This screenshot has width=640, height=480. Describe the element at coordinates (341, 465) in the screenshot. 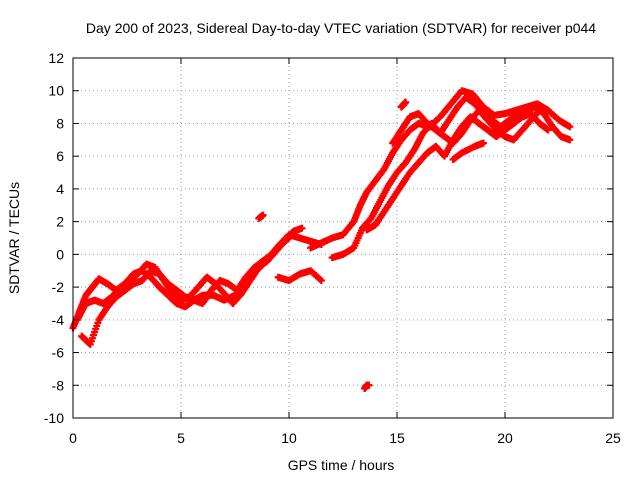

I see `x-axis-label: GPS time / hours` at that location.